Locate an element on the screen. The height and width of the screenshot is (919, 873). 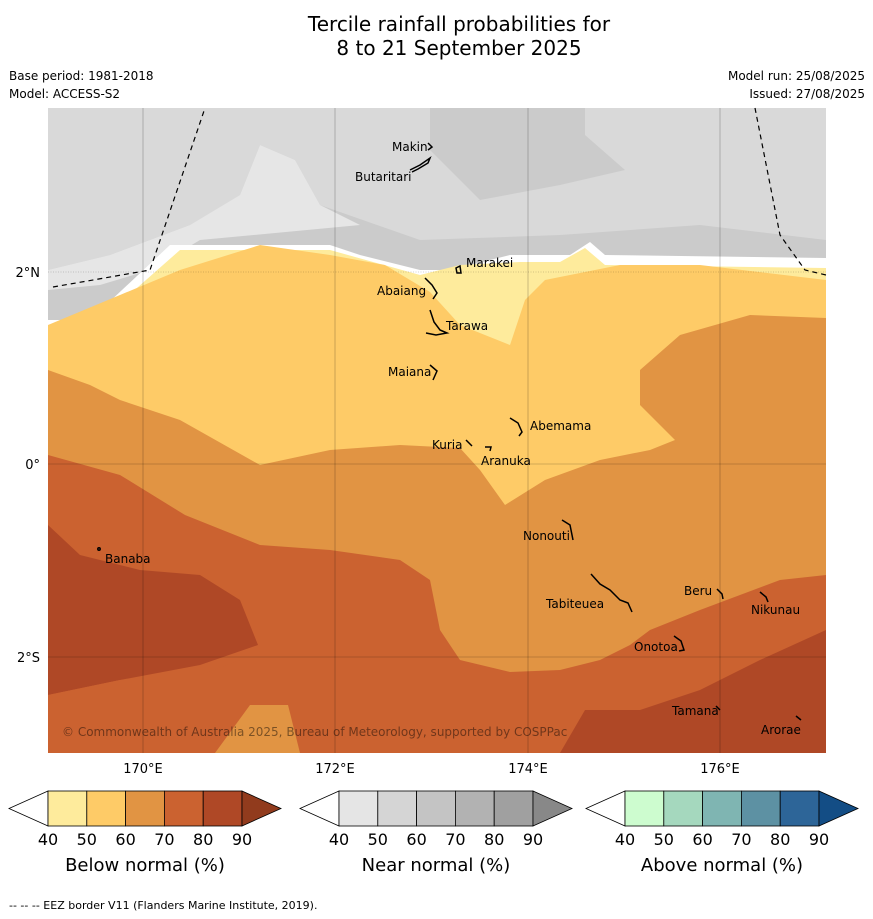
above-normal-colorbar-low-extension is located at coordinates (605, 808).